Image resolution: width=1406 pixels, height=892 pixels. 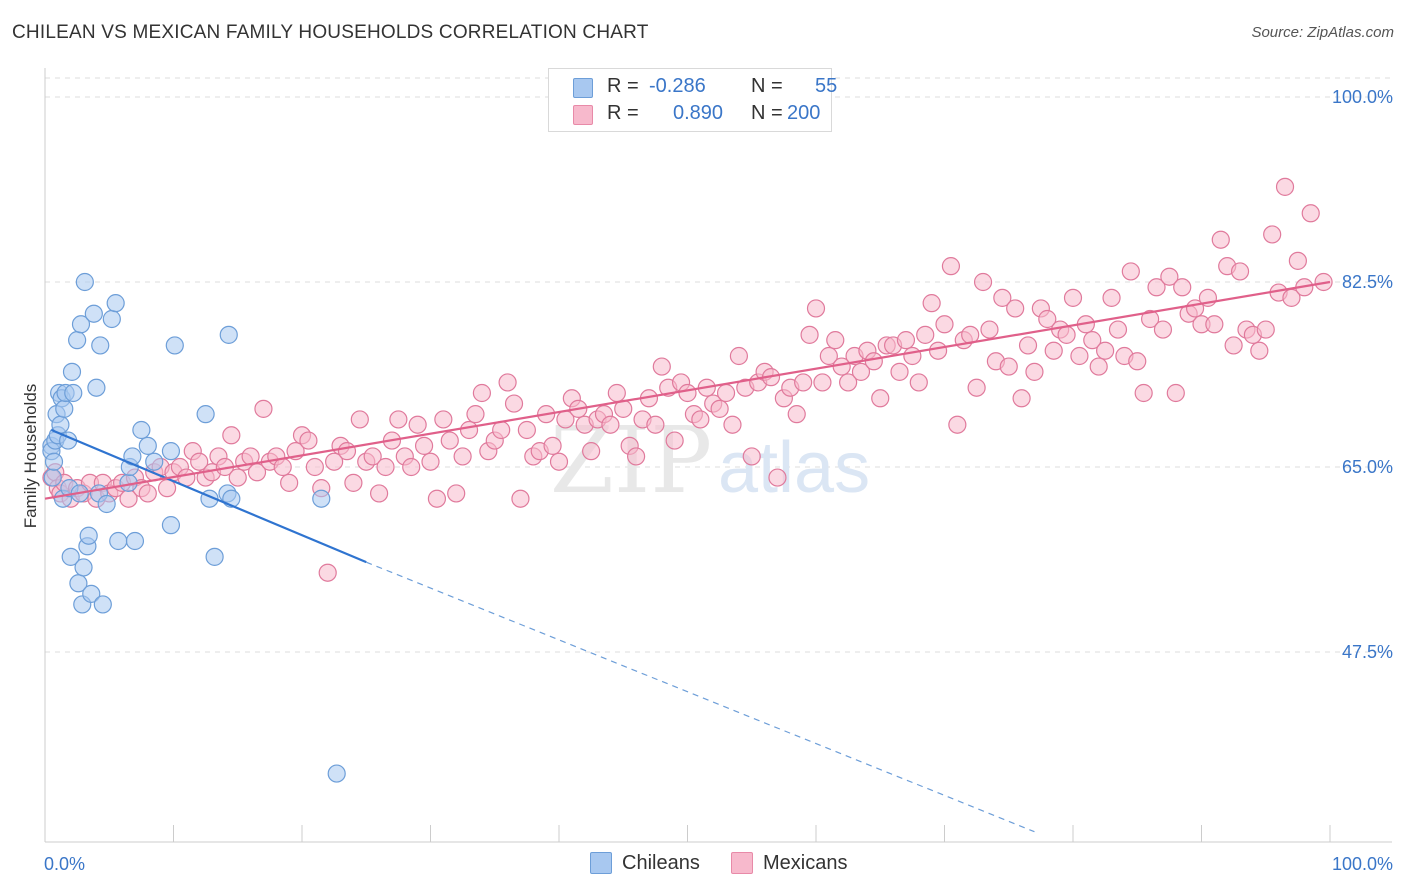 I want to click on x-tick-label: 100.0%, so click(x=1362, y=864).